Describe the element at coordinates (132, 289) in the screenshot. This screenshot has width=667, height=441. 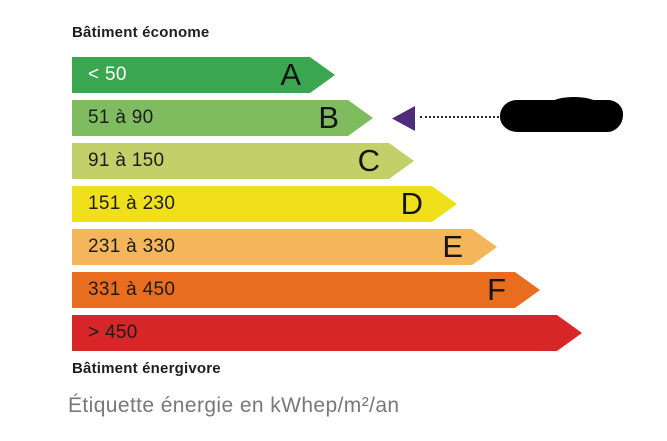
I see `range-label: 331 à 450` at that location.